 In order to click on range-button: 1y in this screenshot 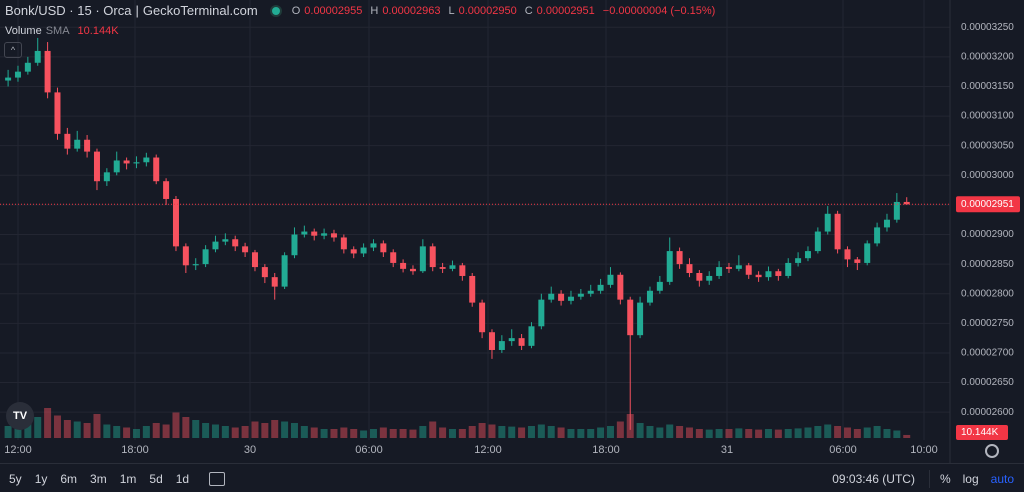, I will do `click(41, 478)`.